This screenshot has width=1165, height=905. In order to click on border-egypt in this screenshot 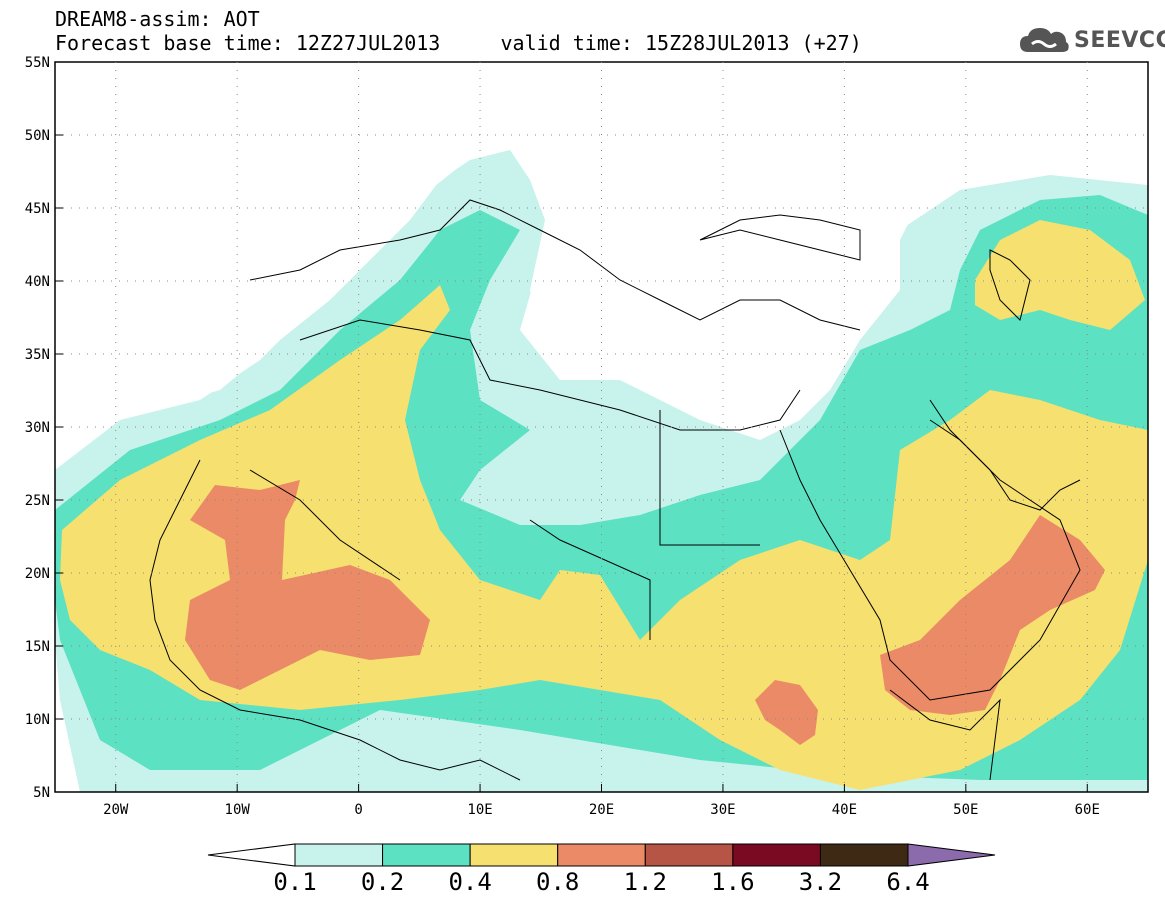, I will do `click(709, 478)`.